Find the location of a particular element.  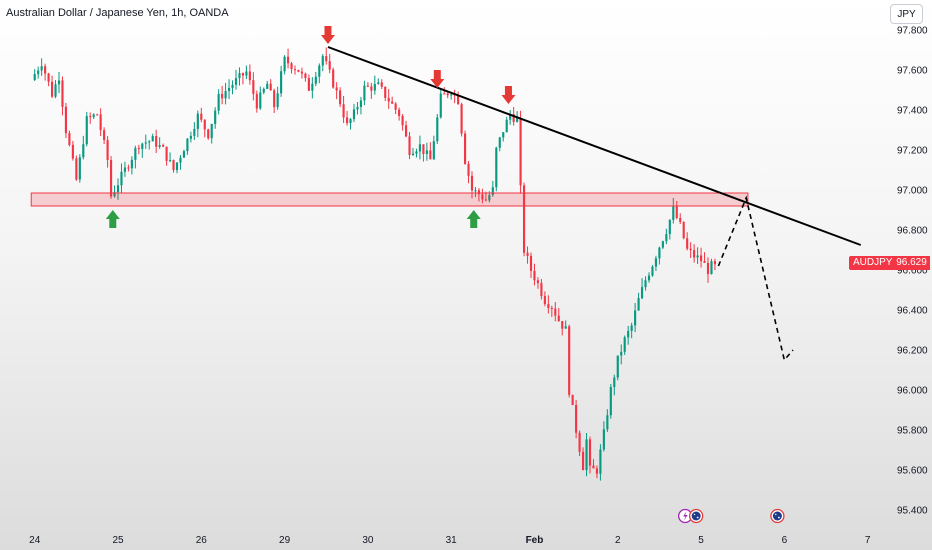

currency-button: JPY is located at coordinates (906, 14).